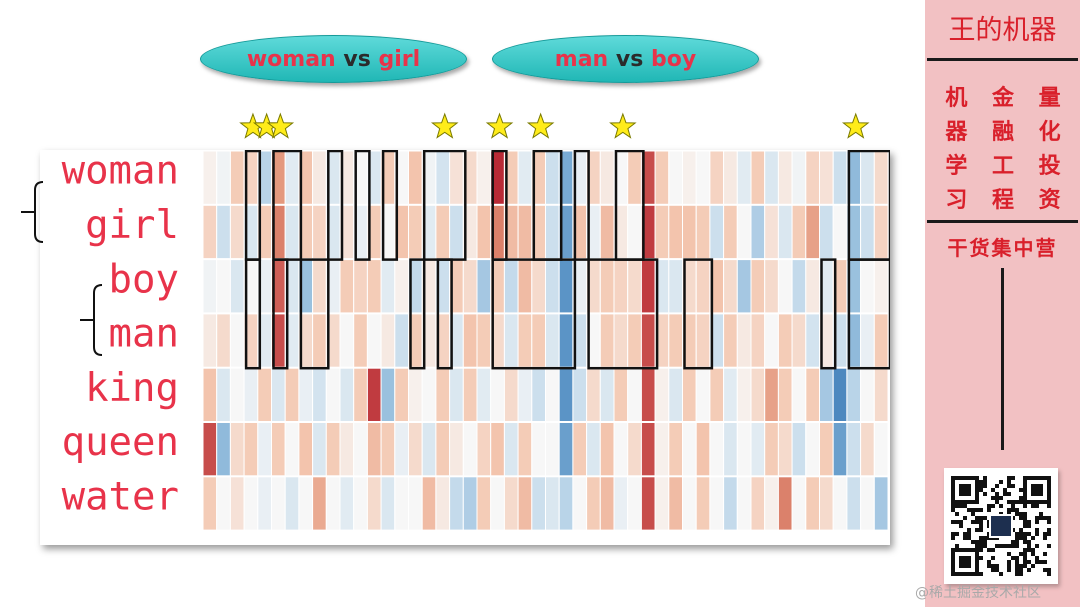  I want to click on pill-vs: vs, so click(357, 59).